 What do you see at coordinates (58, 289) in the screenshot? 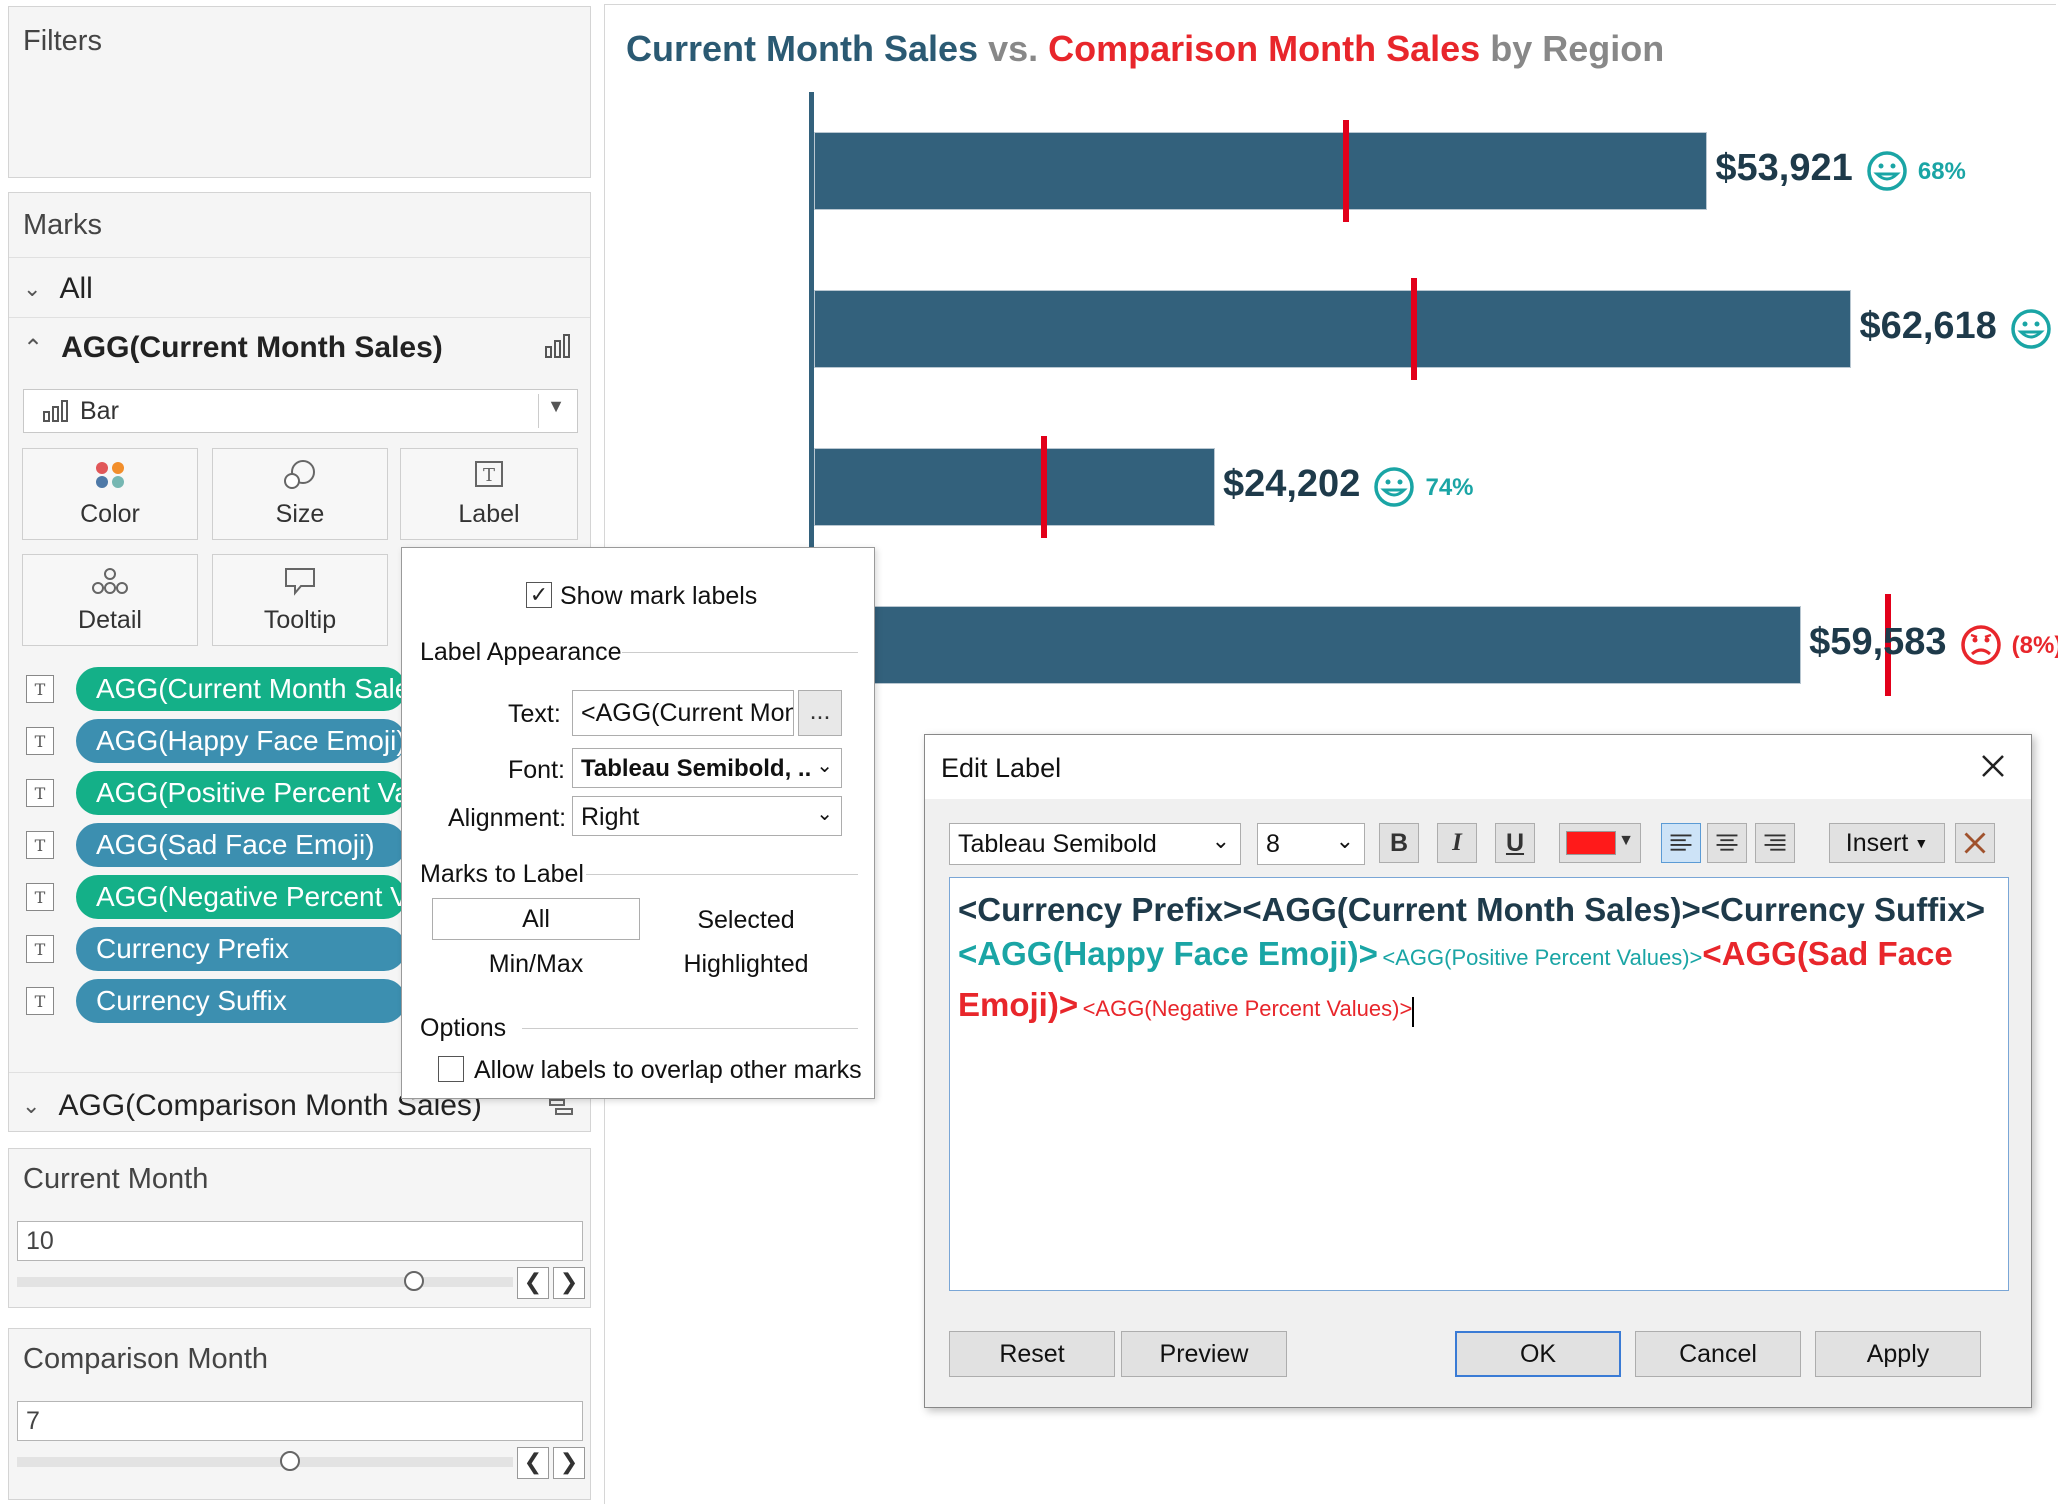
I see `marks-all-row: ⌄ All` at bounding box center [58, 289].